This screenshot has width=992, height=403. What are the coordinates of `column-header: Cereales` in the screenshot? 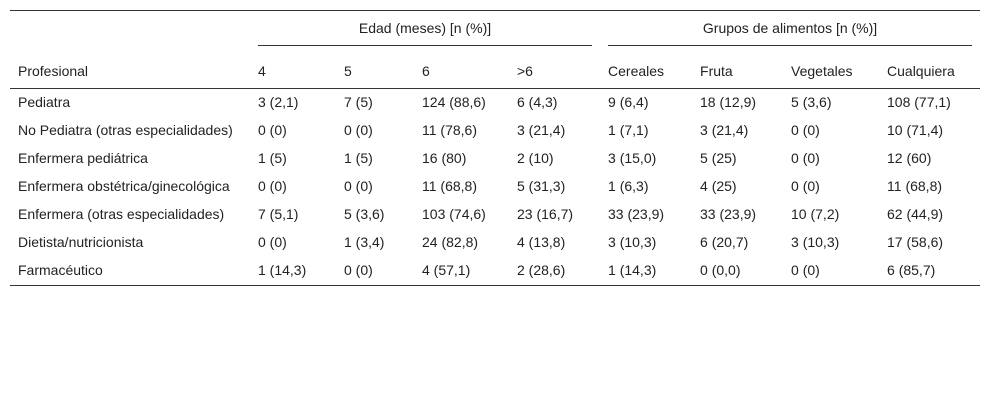 It's located at (646, 69).